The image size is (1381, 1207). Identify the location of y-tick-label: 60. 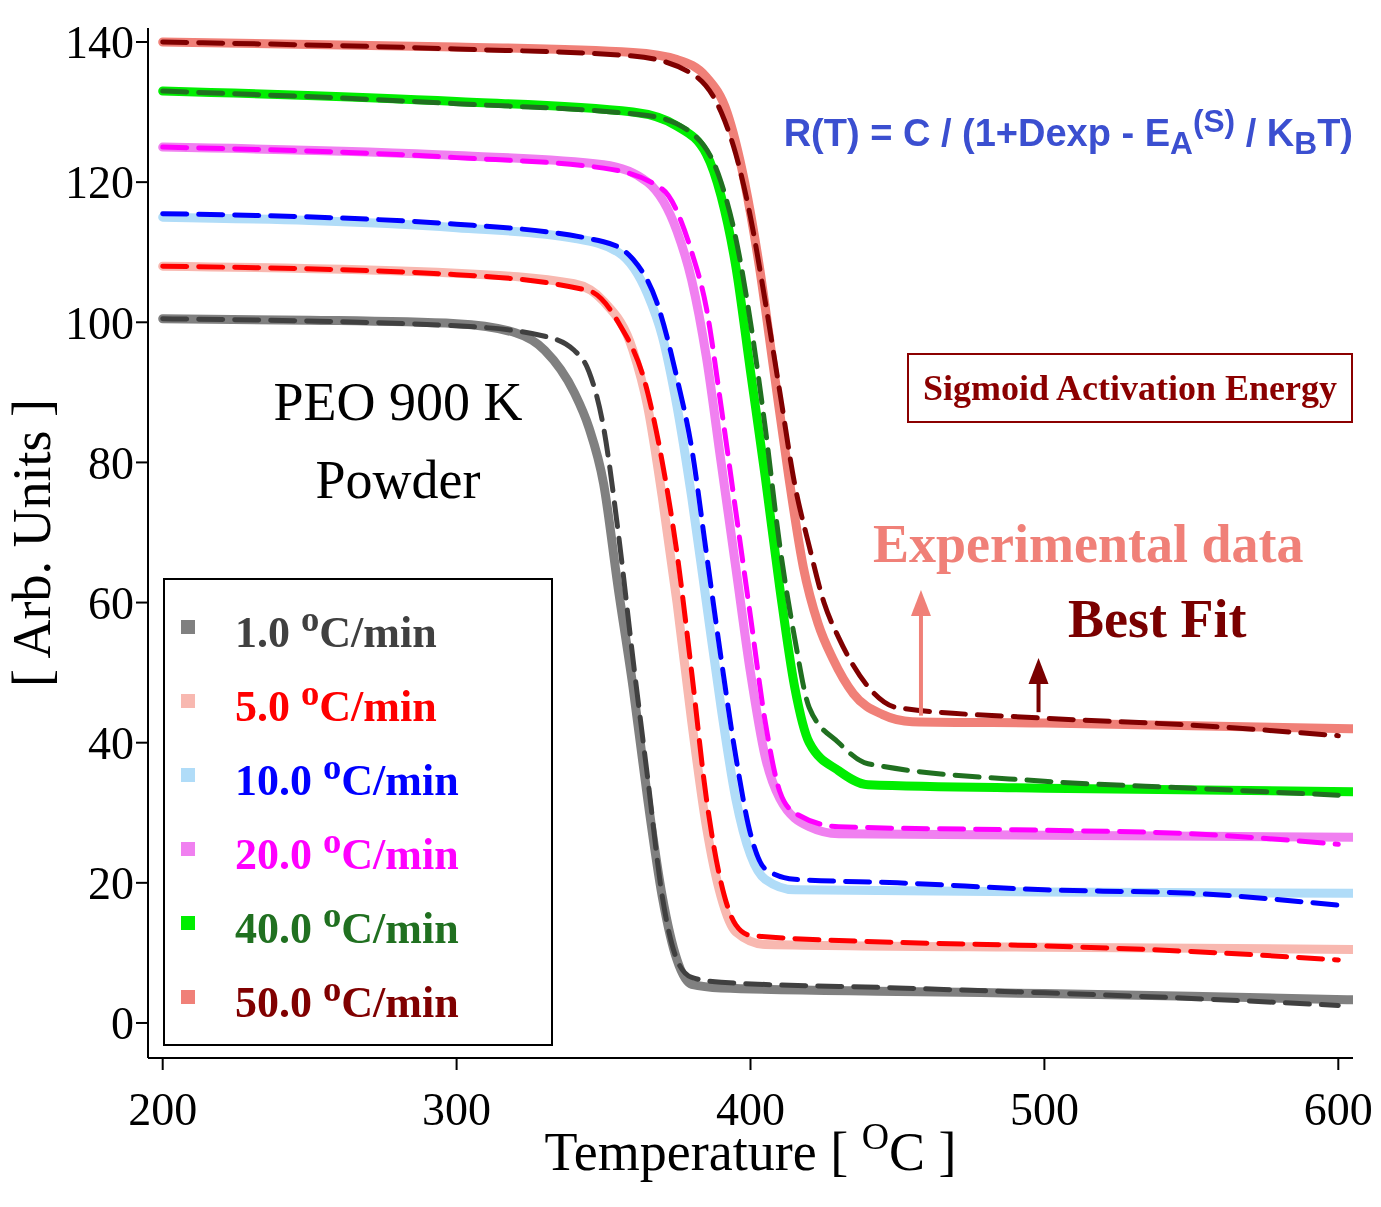
(111, 603).